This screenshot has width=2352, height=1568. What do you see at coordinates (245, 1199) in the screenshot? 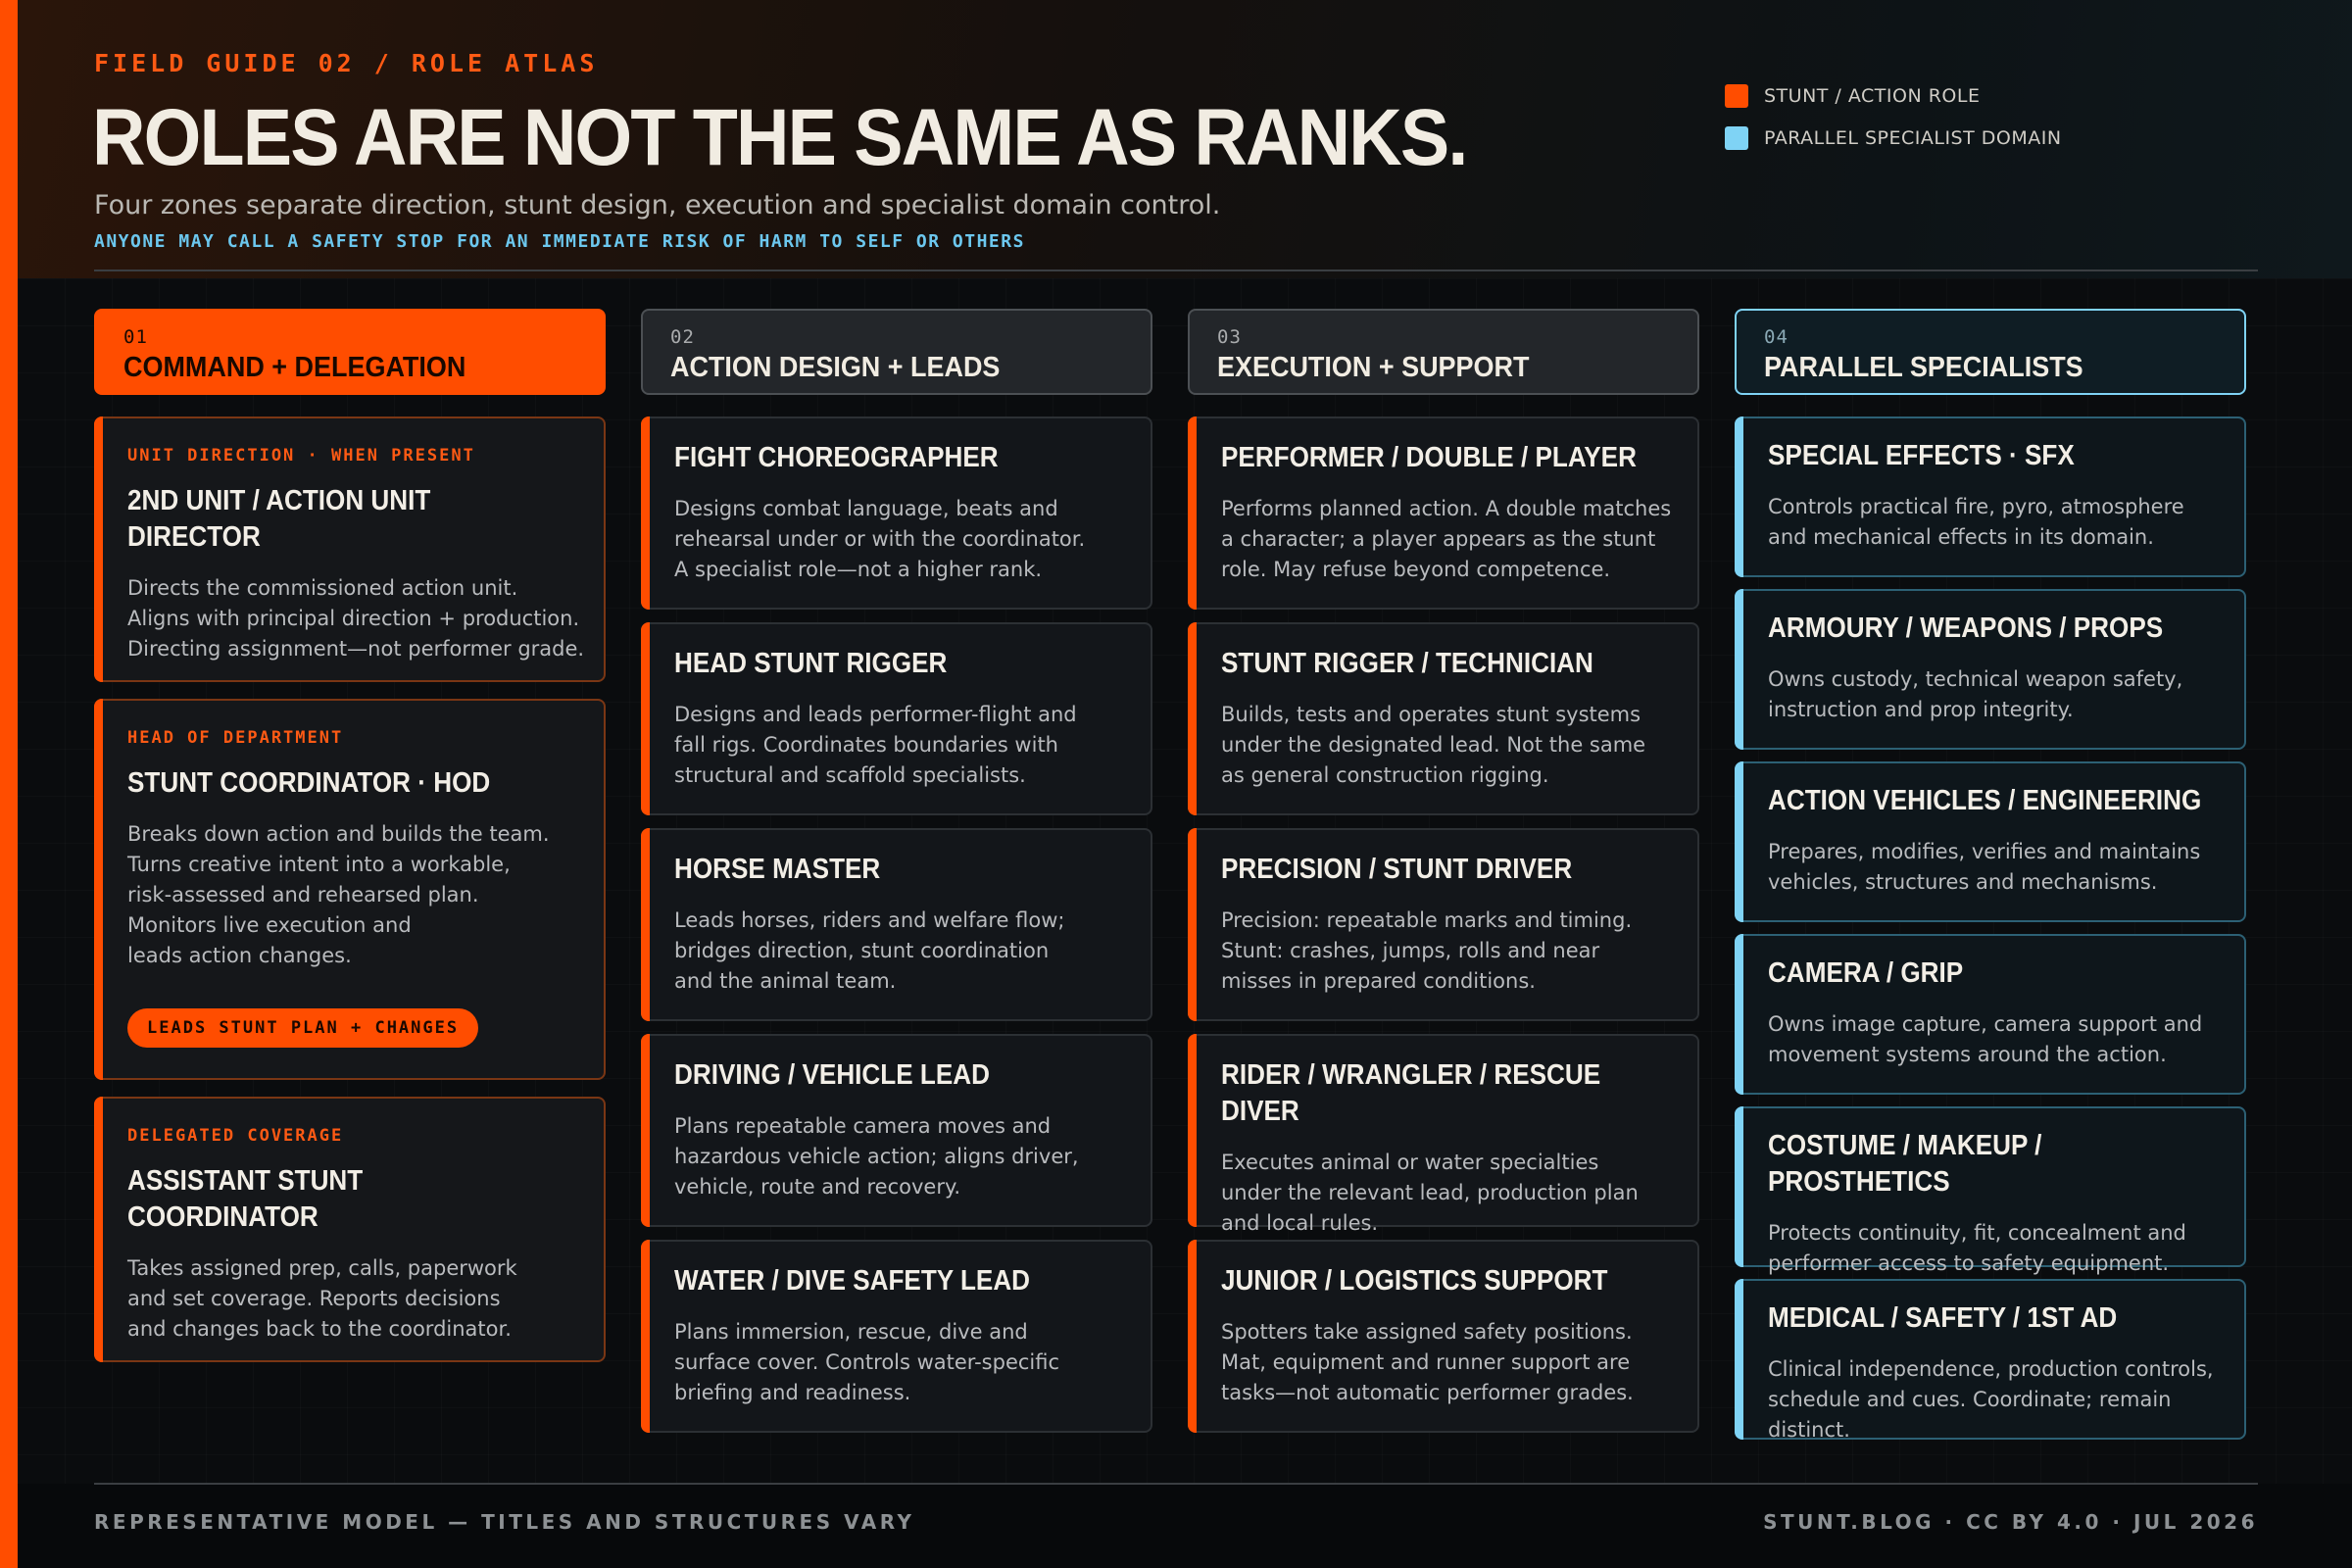
I see `card-title: ASSISTANT STUNT COORDINATOR` at bounding box center [245, 1199].